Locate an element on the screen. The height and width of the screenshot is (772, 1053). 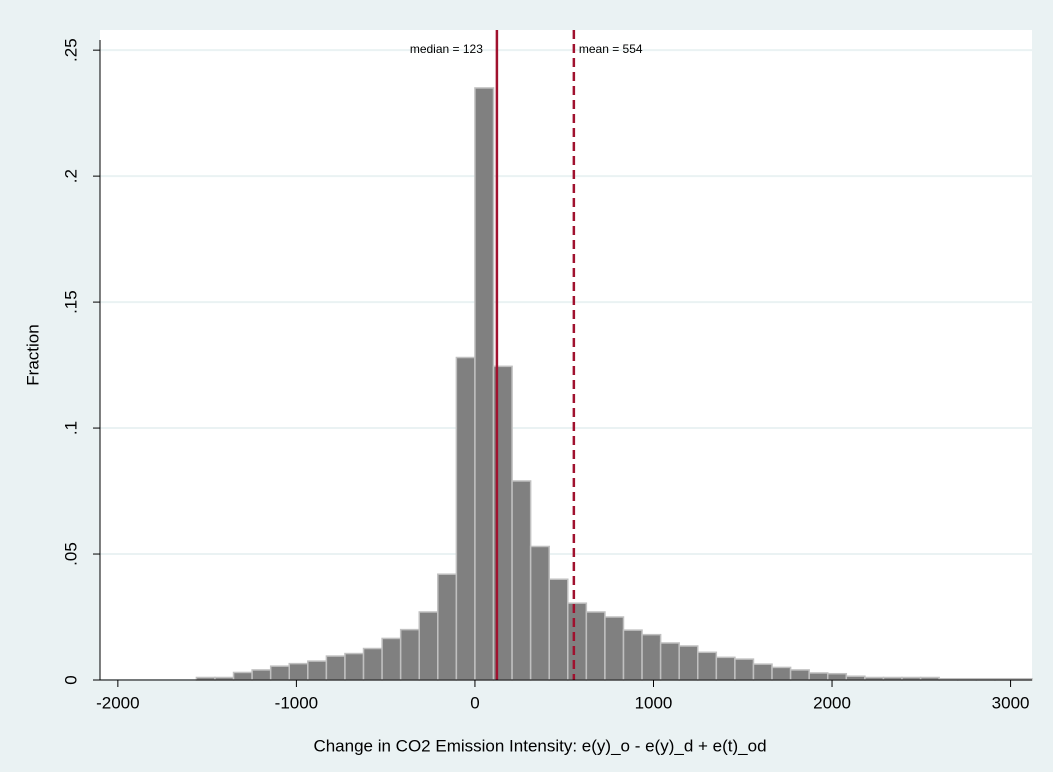
x-tick-label: -2000 is located at coordinates (117, 702).